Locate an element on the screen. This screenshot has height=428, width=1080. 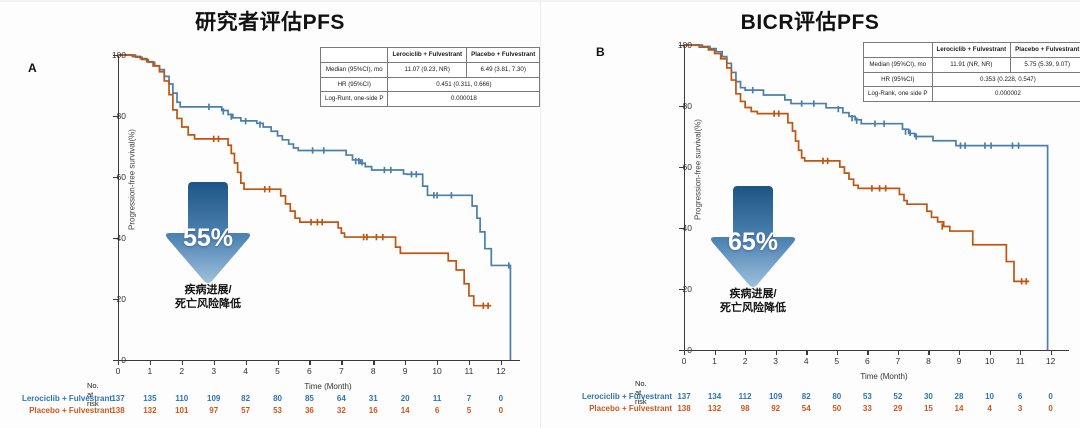
x-axis-label: Time (Month) is located at coordinates (884, 376).